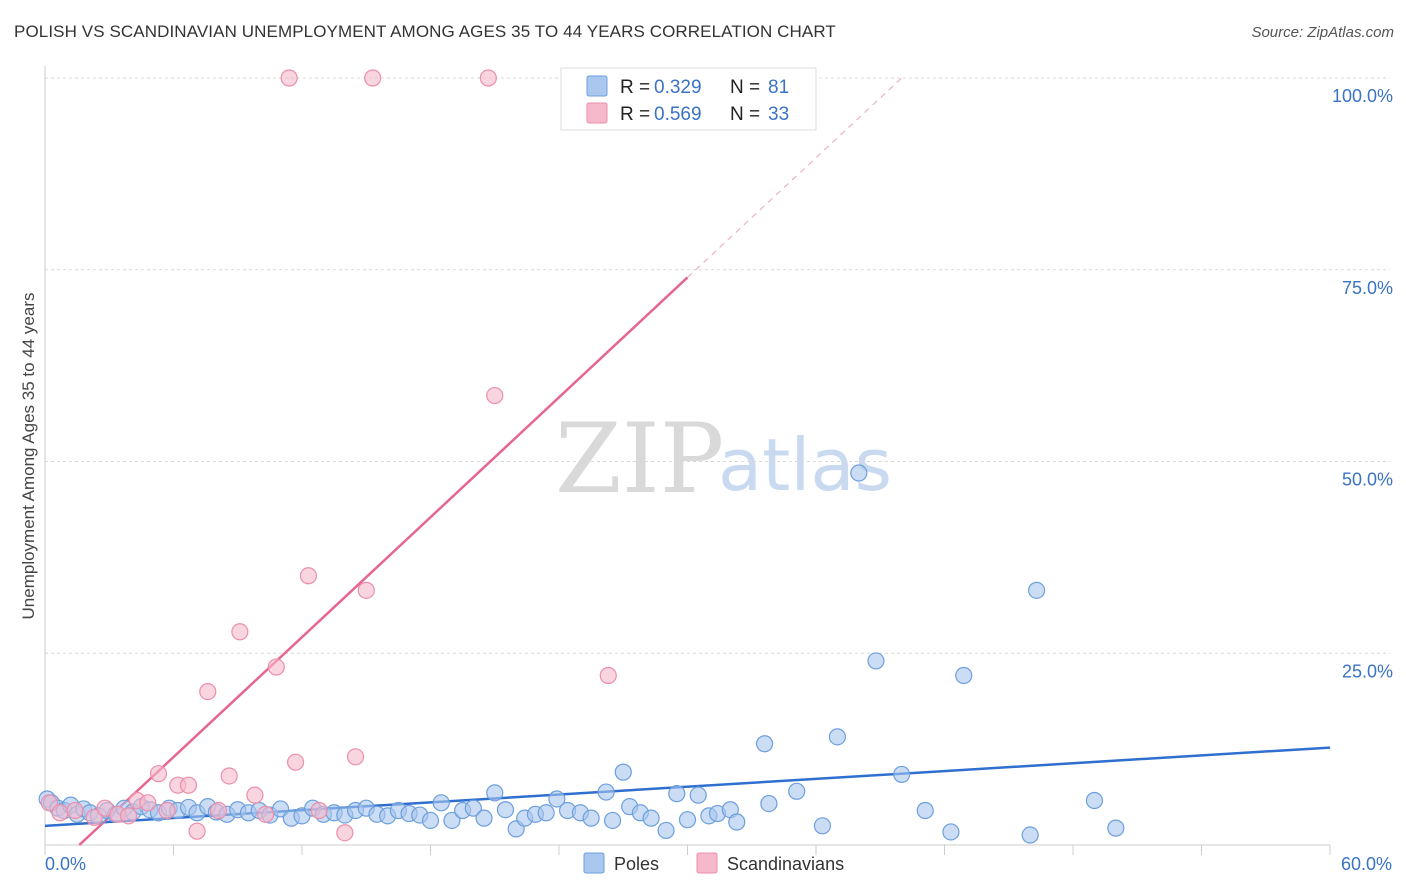  Describe the element at coordinates (28, 456) in the screenshot. I see `y-axis-label: Unemployment Among Ages 35 to 44 years` at that location.